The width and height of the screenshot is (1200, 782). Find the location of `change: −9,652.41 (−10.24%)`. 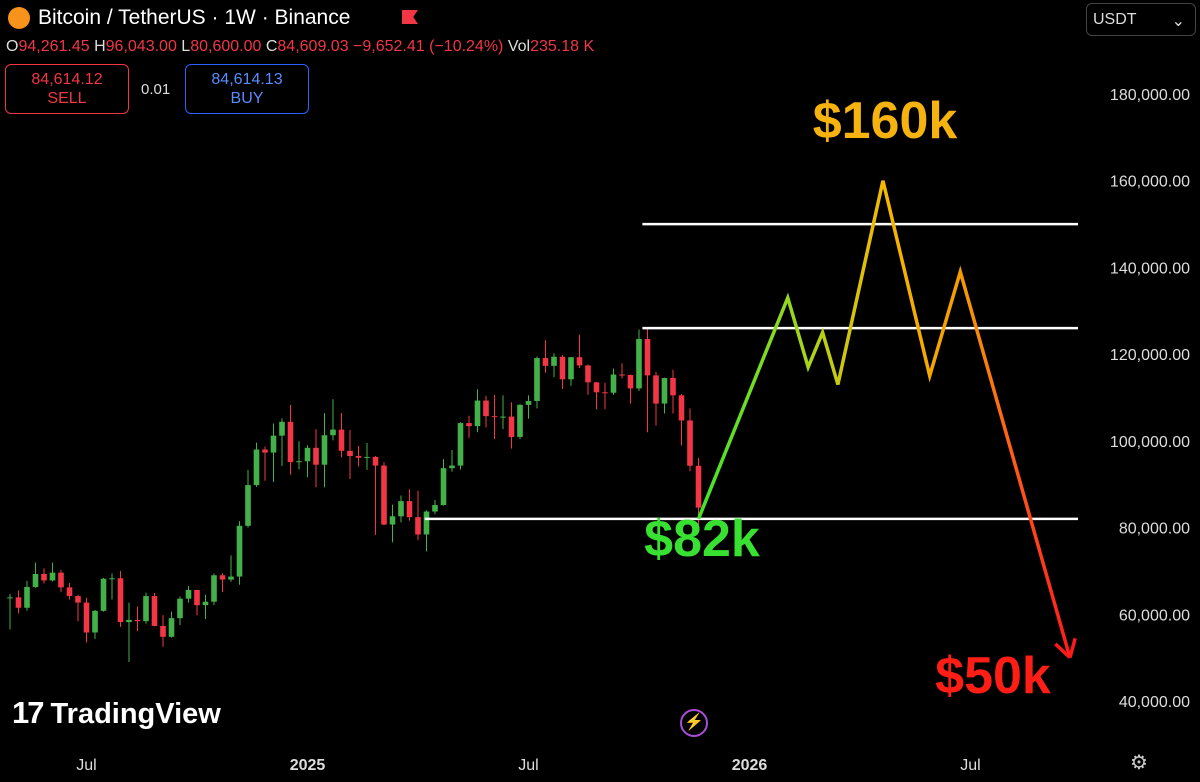

change: −9,652.41 (−10.24%) is located at coordinates (428, 46).